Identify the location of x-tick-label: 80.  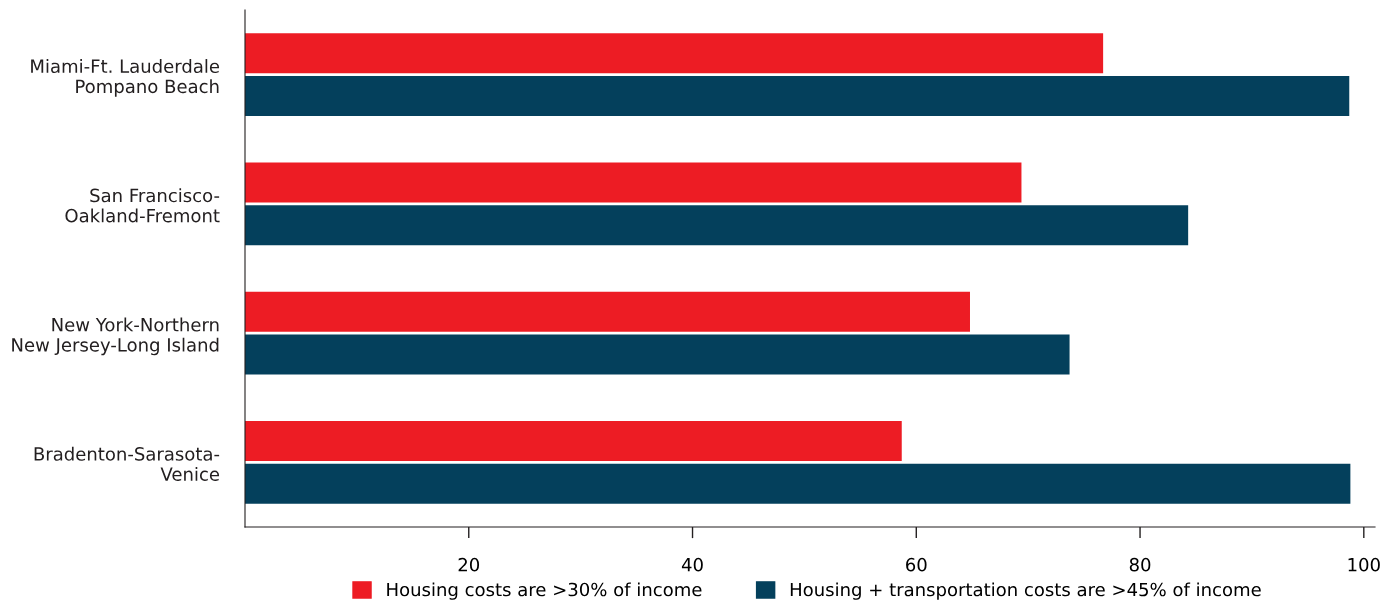
(1140, 564).